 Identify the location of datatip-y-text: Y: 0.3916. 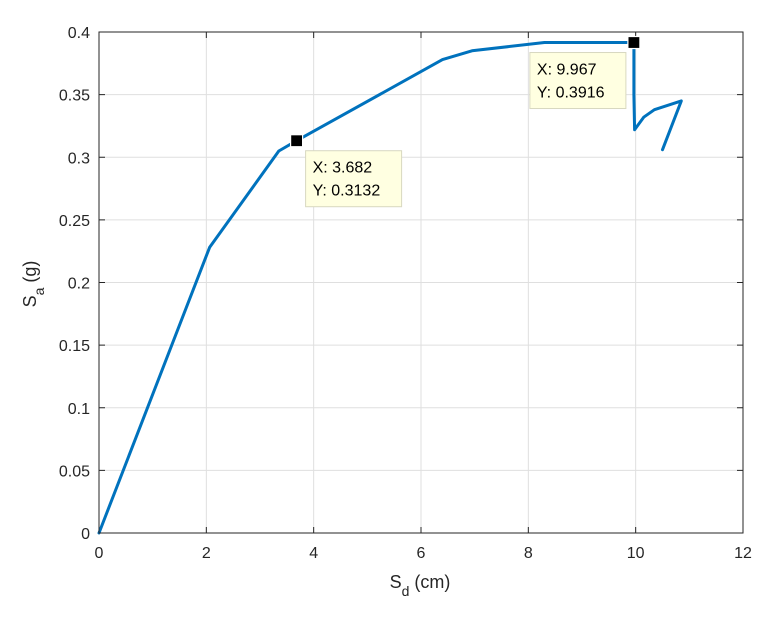
(571, 93).